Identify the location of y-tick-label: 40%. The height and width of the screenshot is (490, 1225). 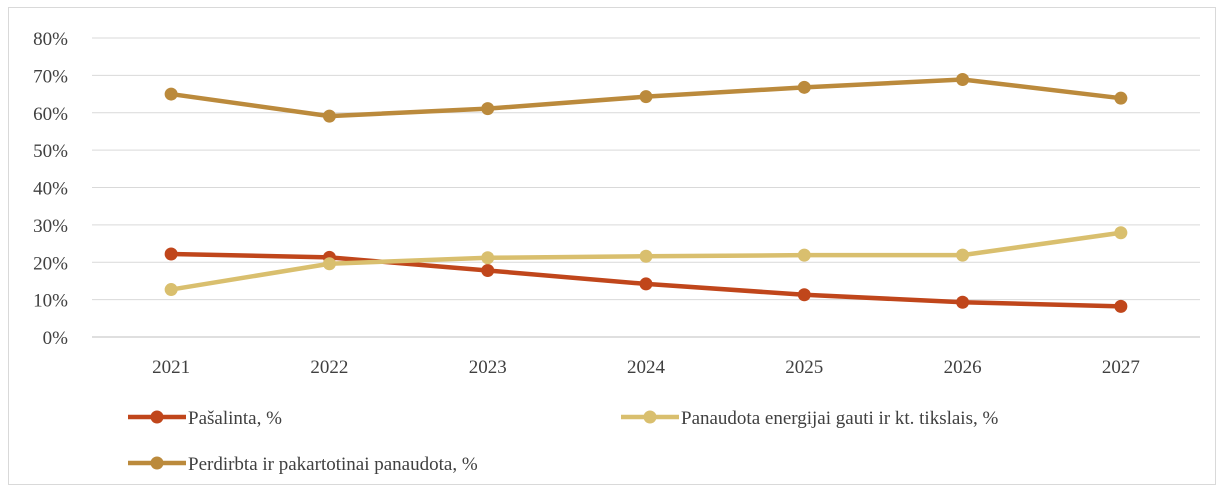
(50, 189).